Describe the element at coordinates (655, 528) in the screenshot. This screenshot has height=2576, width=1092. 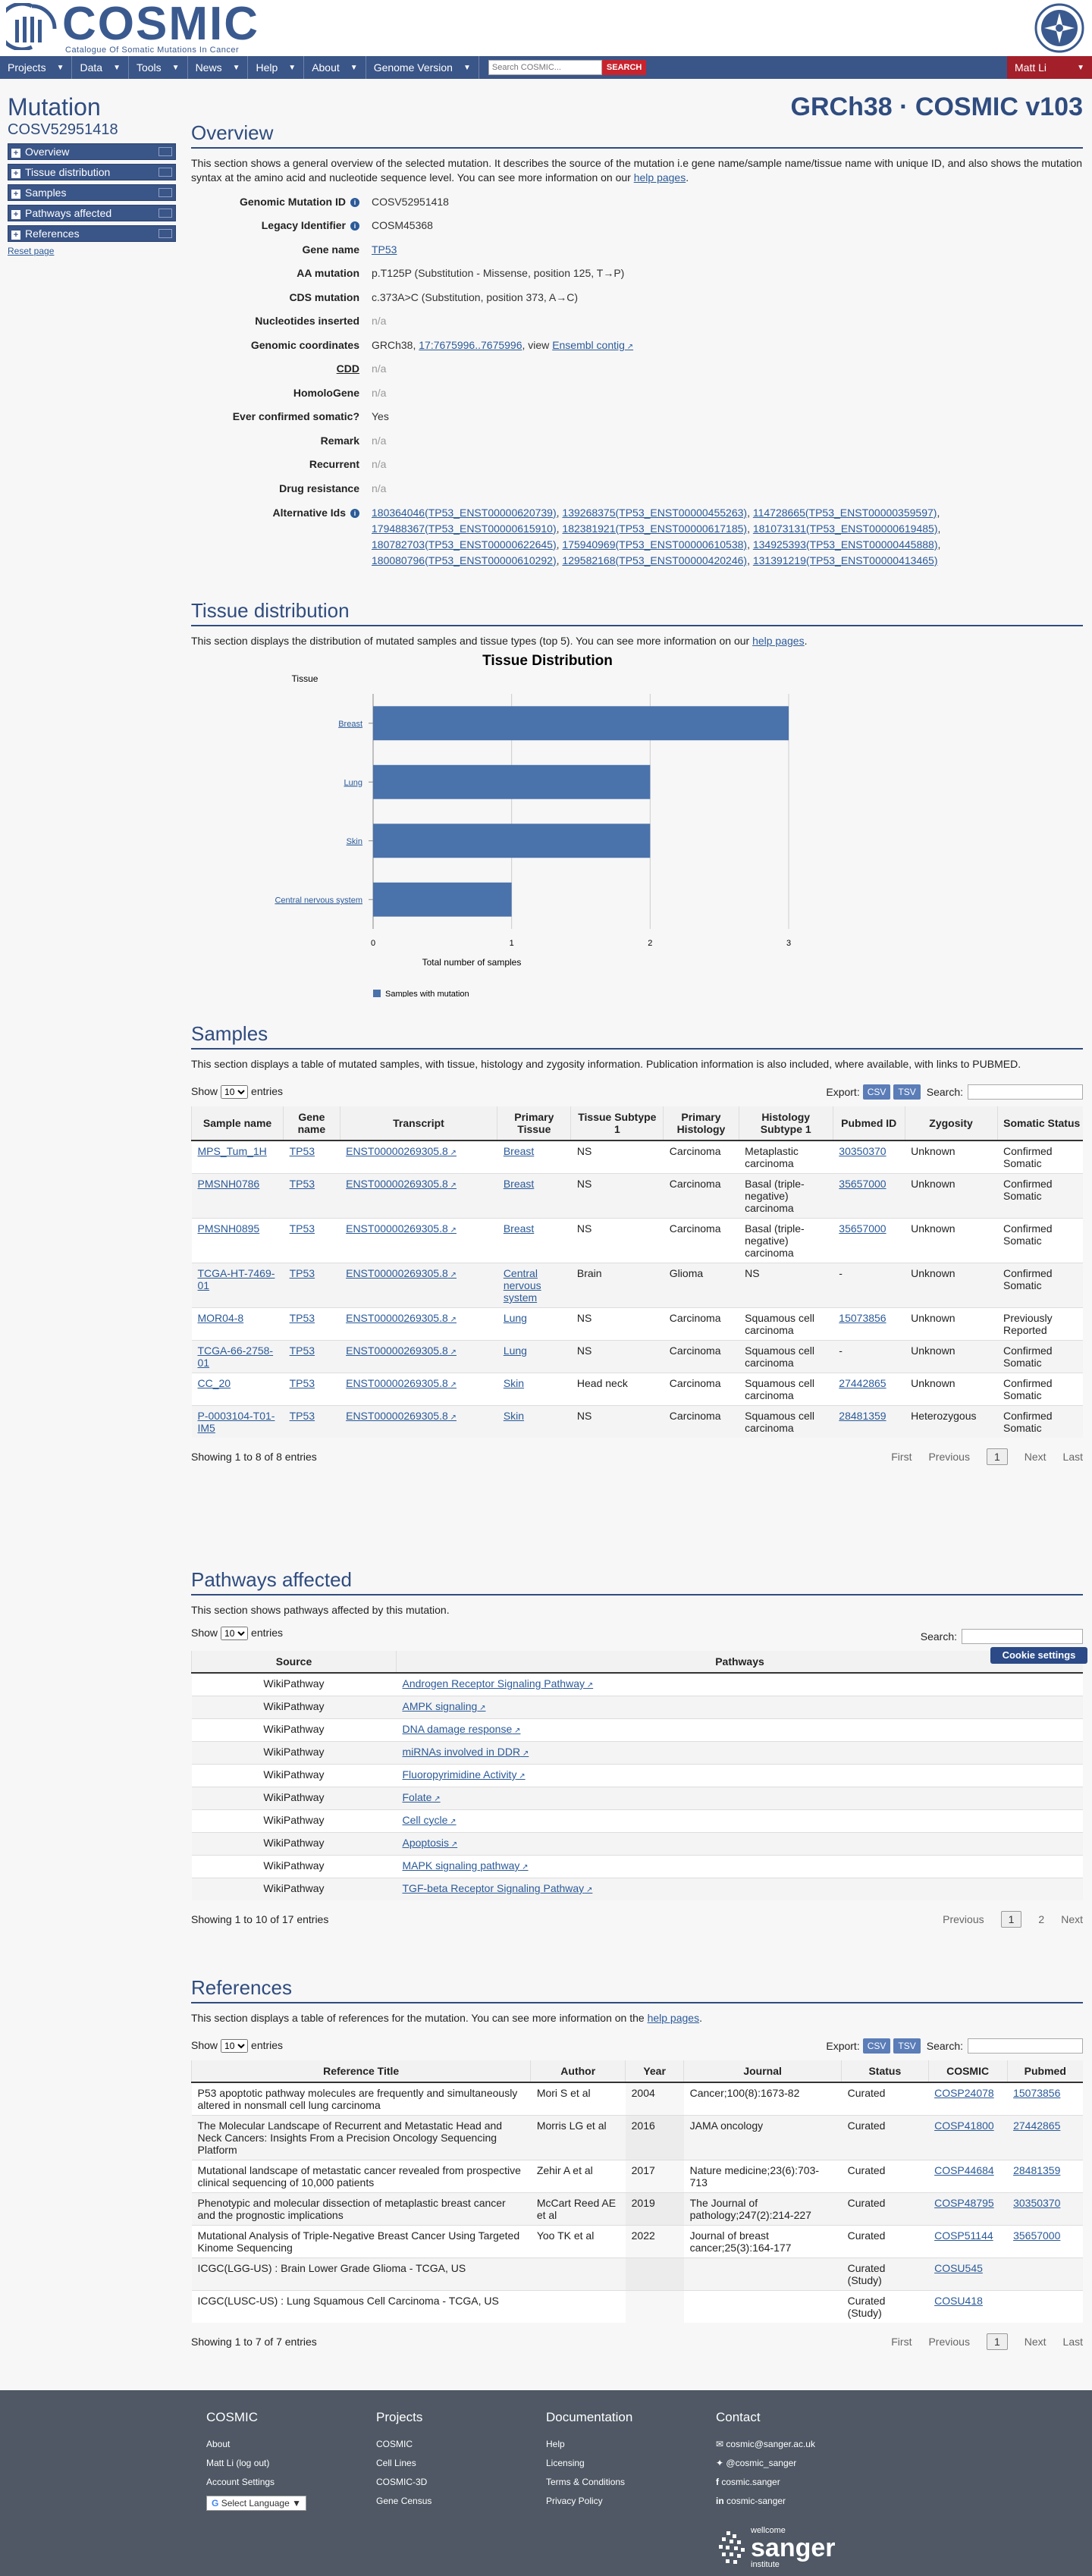
I see `alt-id-link: 182381921(TP53_ENST00000617185)` at that location.